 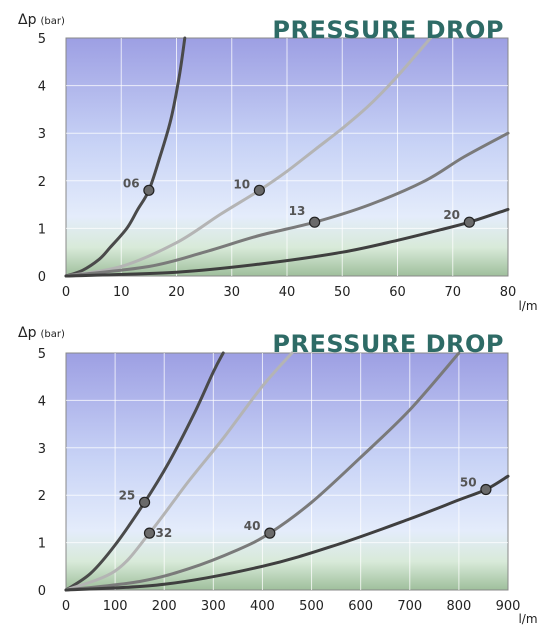 I want to click on x-tick-label: 30, so click(x=231, y=292).